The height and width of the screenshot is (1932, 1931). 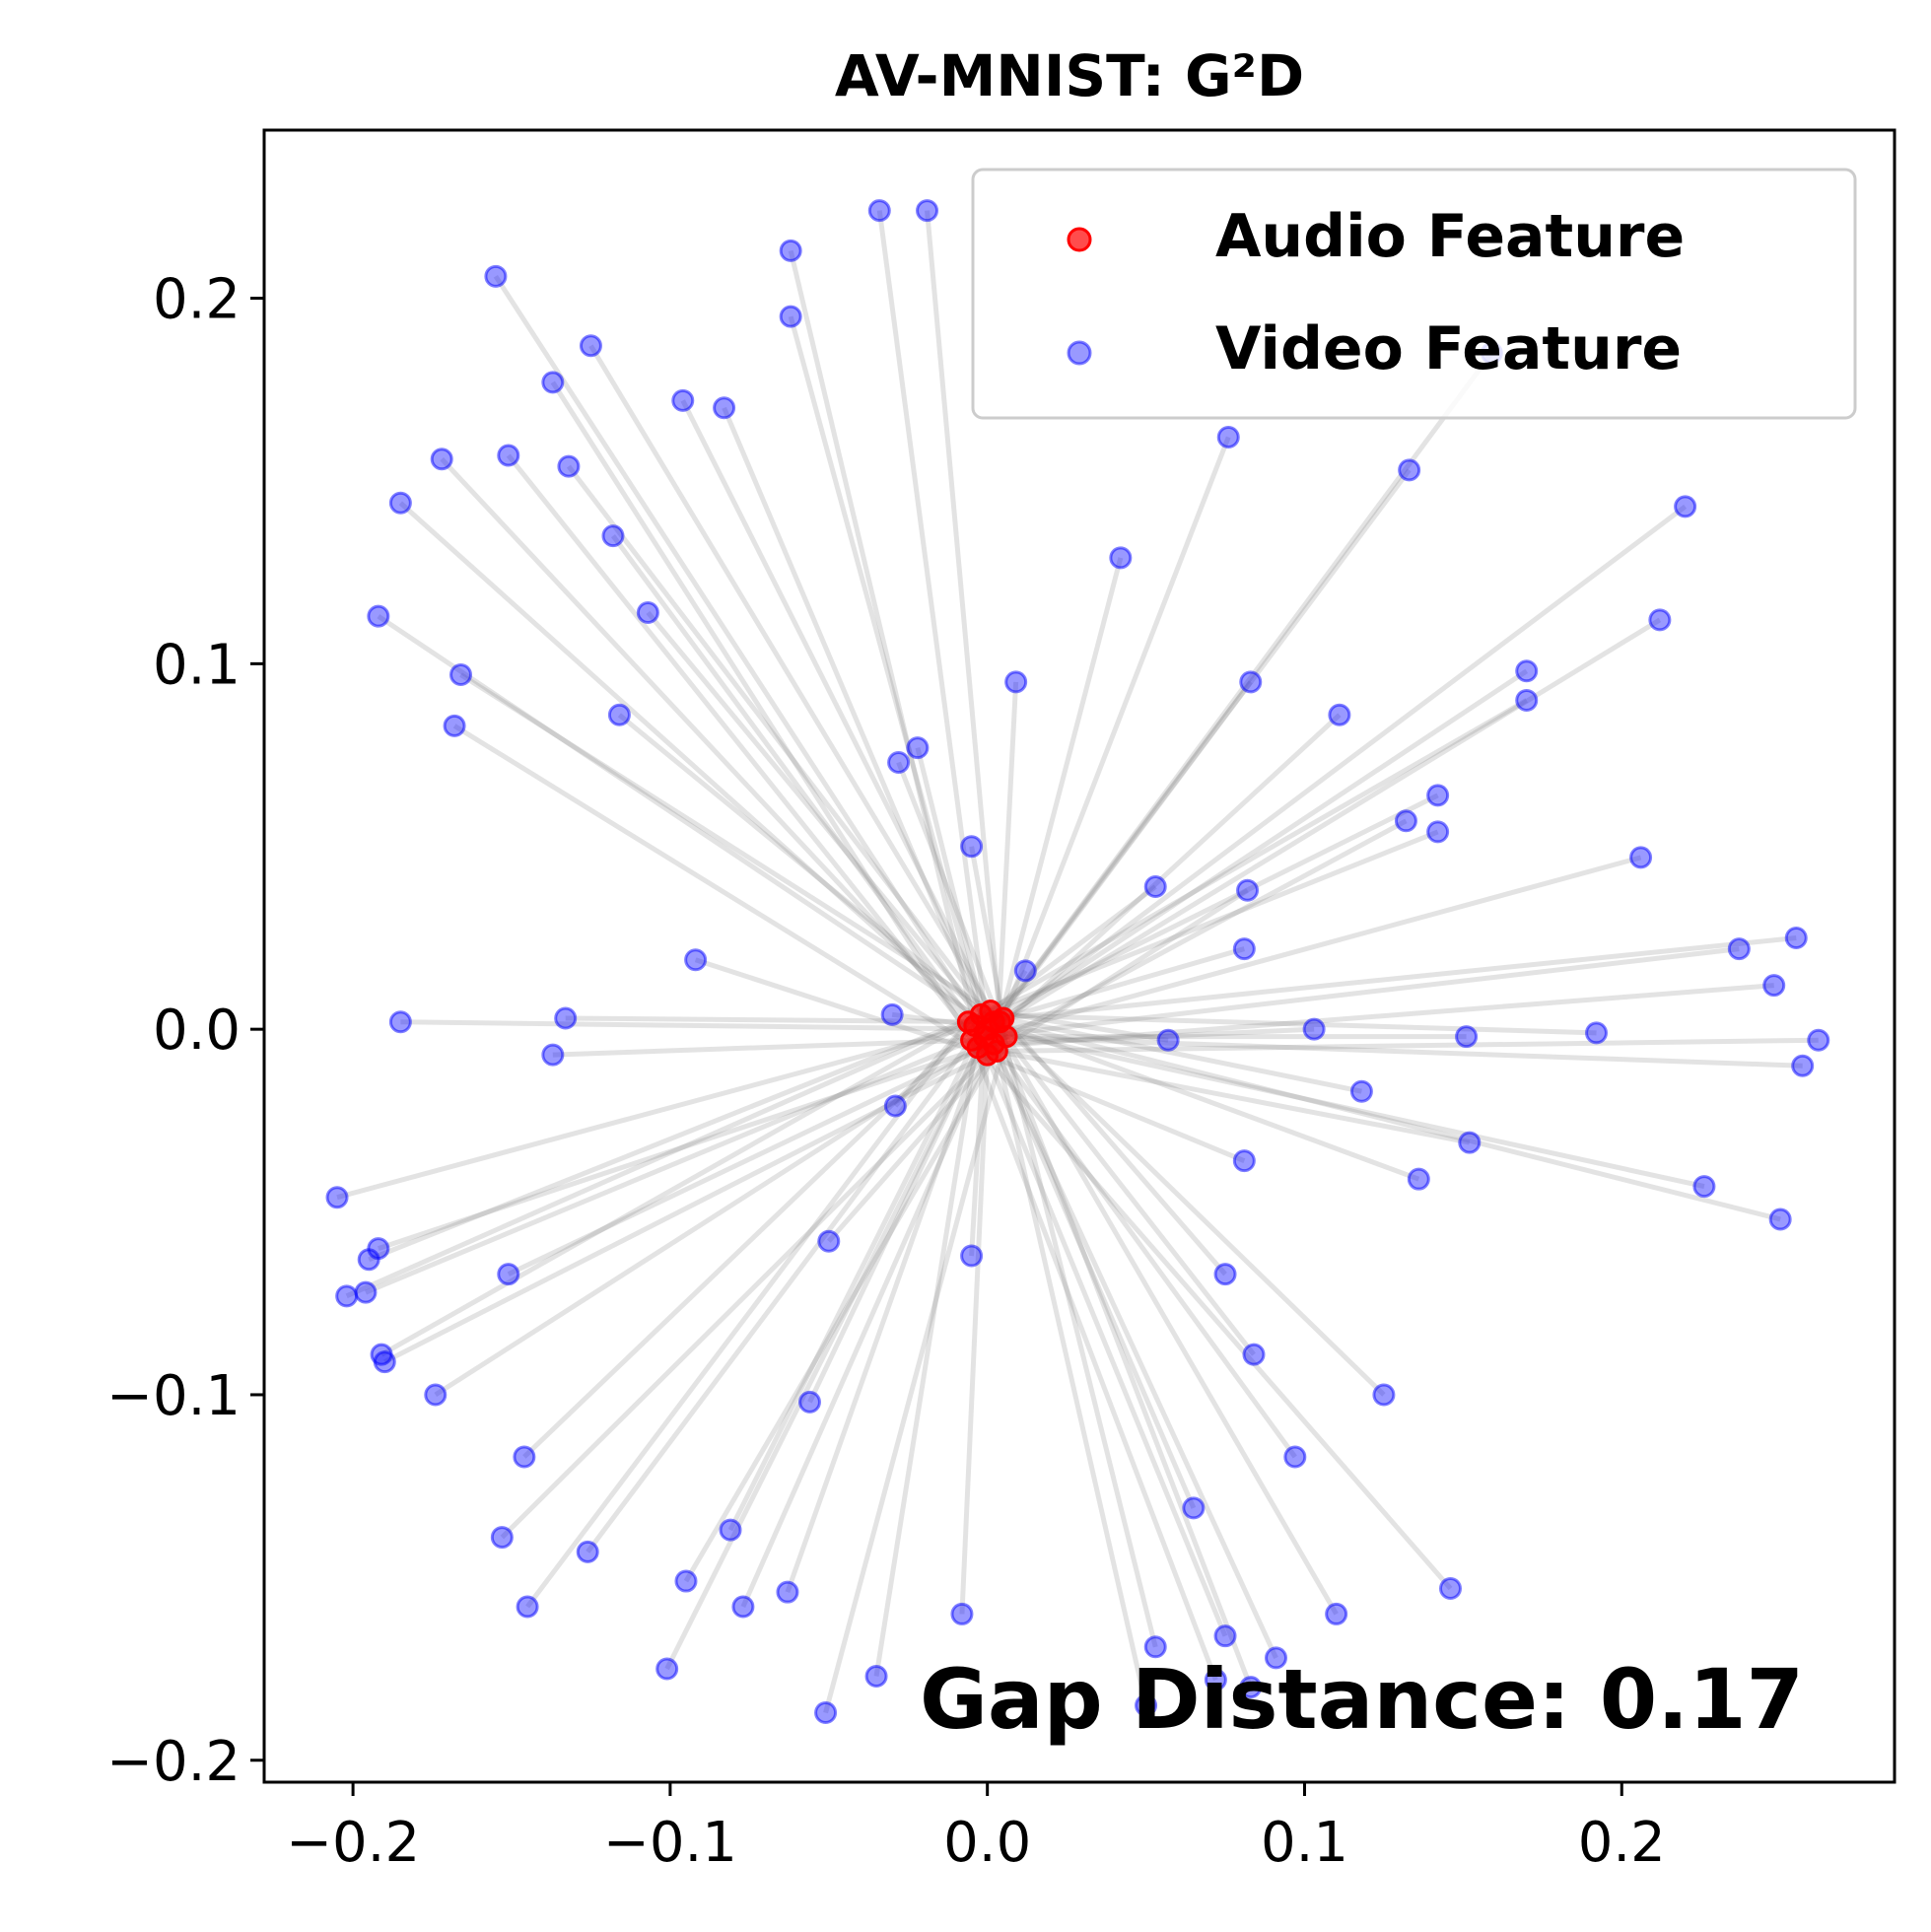 I want to click on y-tick-label: −0.2, so click(x=173, y=1762).